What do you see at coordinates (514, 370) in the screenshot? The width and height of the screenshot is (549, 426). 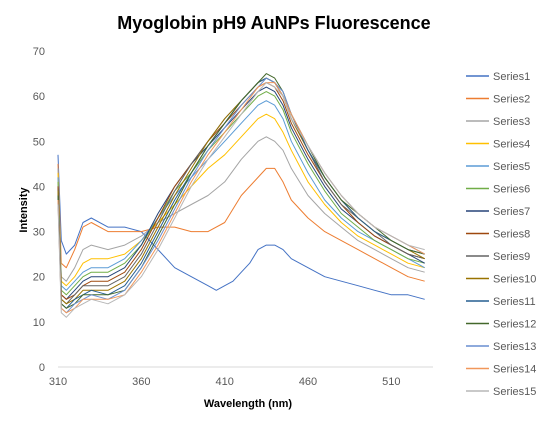 I see `legend-label: Series14` at bounding box center [514, 370].